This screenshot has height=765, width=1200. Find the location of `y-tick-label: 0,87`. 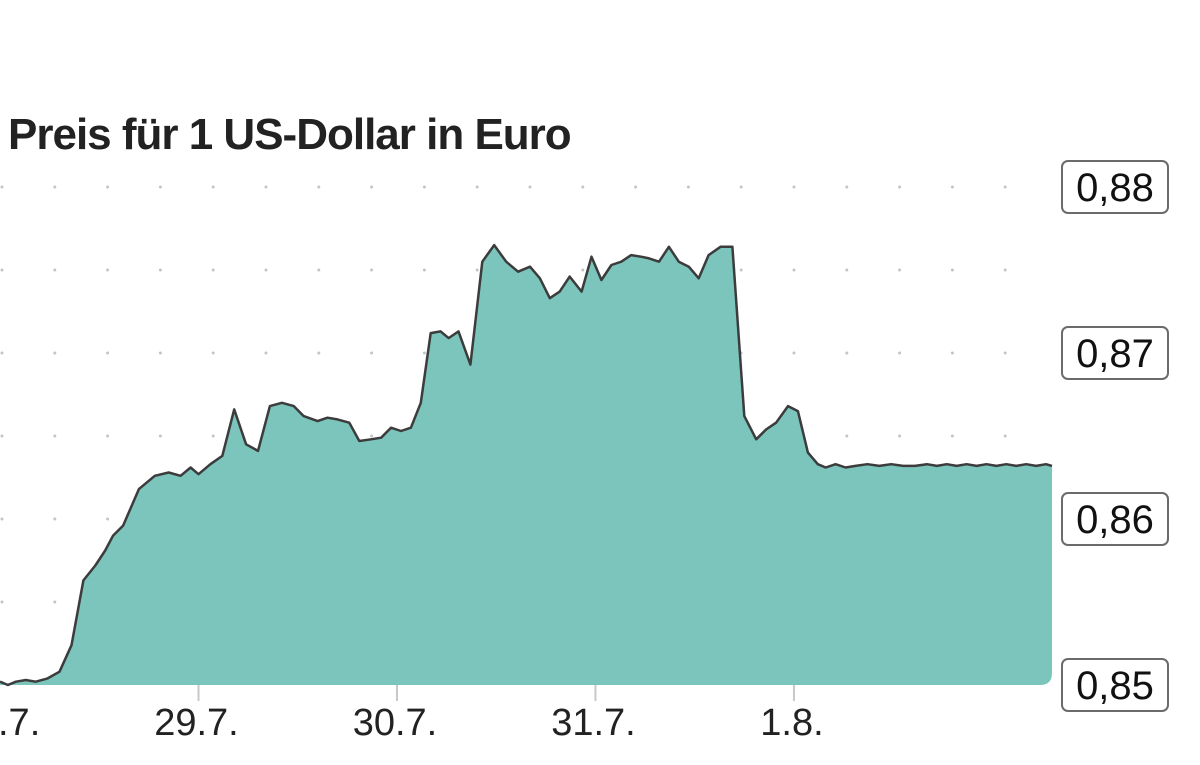

y-tick-label: 0,87 is located at coordinates (1115, 353).